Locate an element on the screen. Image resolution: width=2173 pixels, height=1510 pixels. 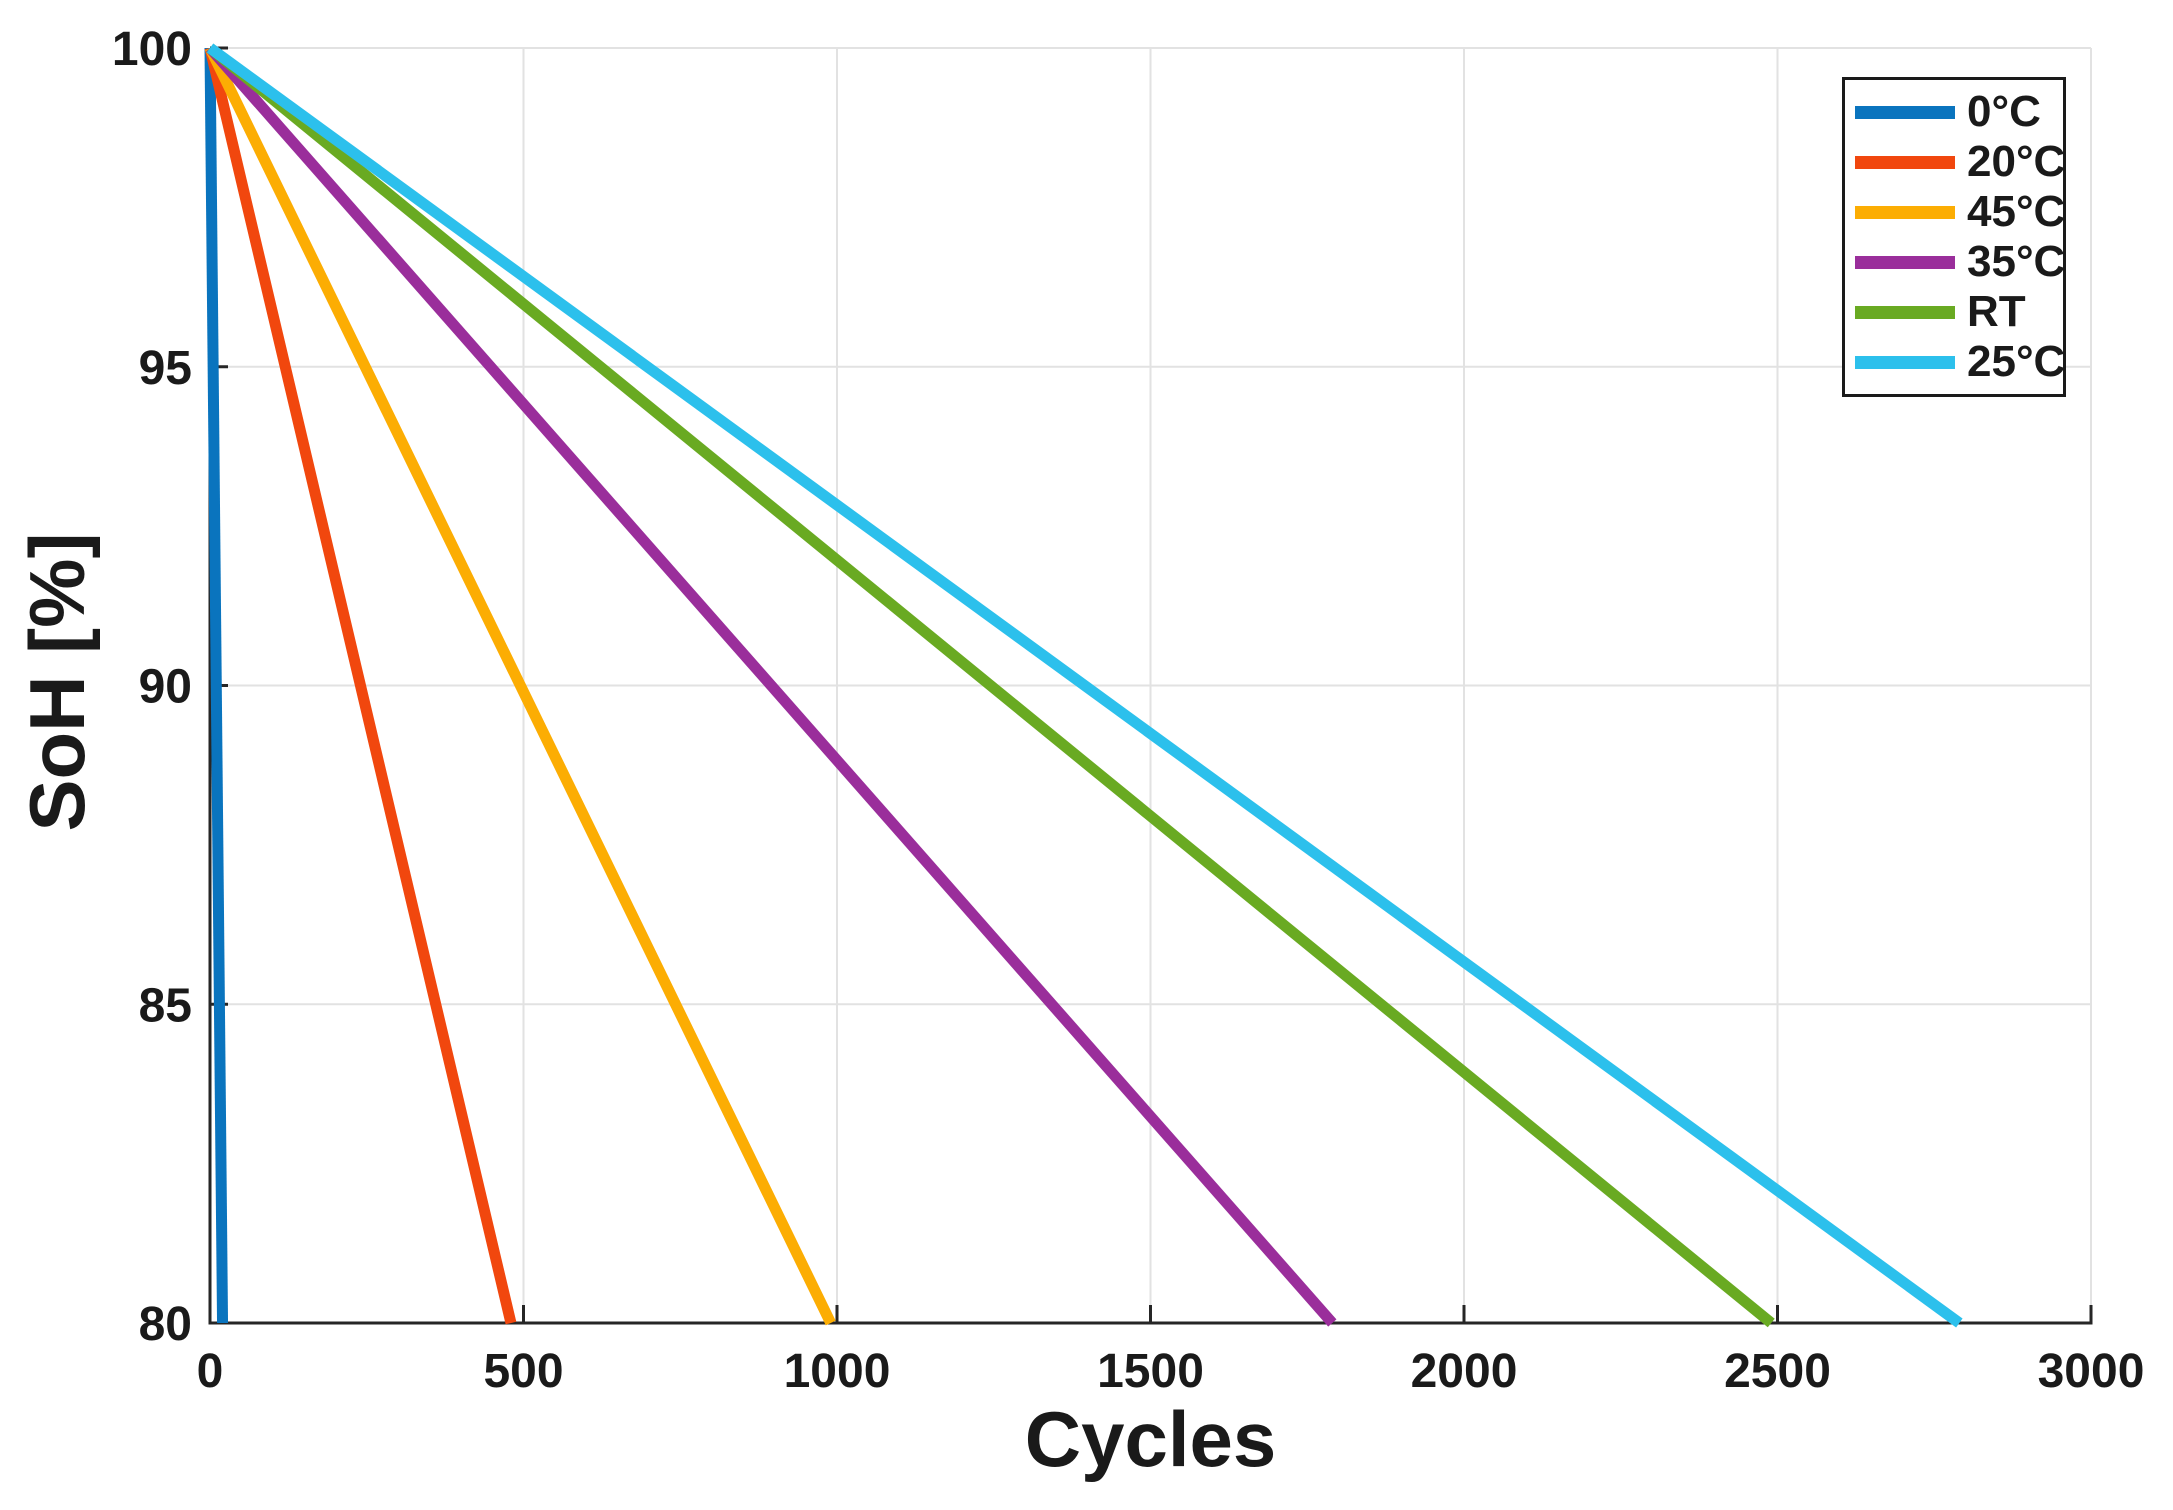
x-tick-label: 1500 is located at coordinates (1150, 1371).